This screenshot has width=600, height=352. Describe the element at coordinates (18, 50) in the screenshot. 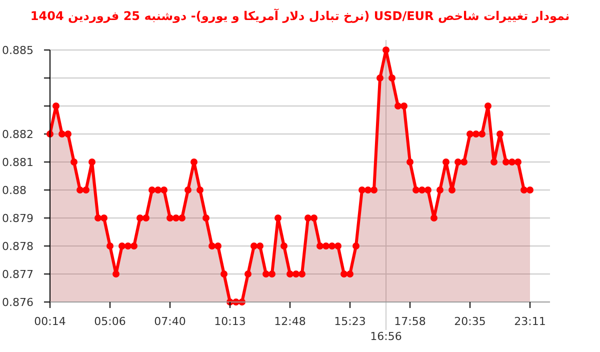

I see `y-tick-label: 0.885` at that location.